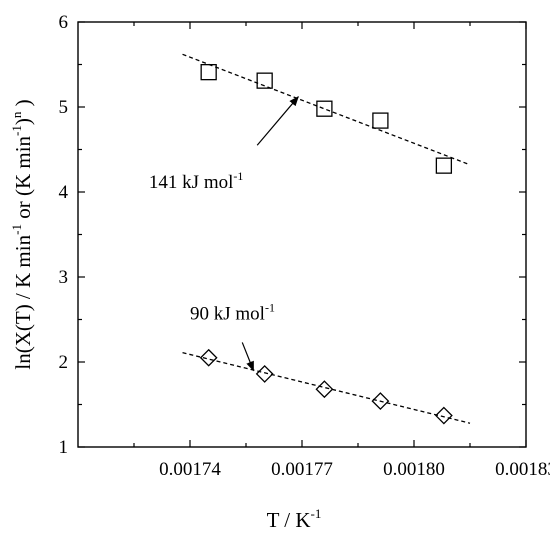 The height and width of the screenshot is (539, 550). Describe the element at coordinates (64, 22) in the screenshot. I see `y-tick-label: 6` at that location.